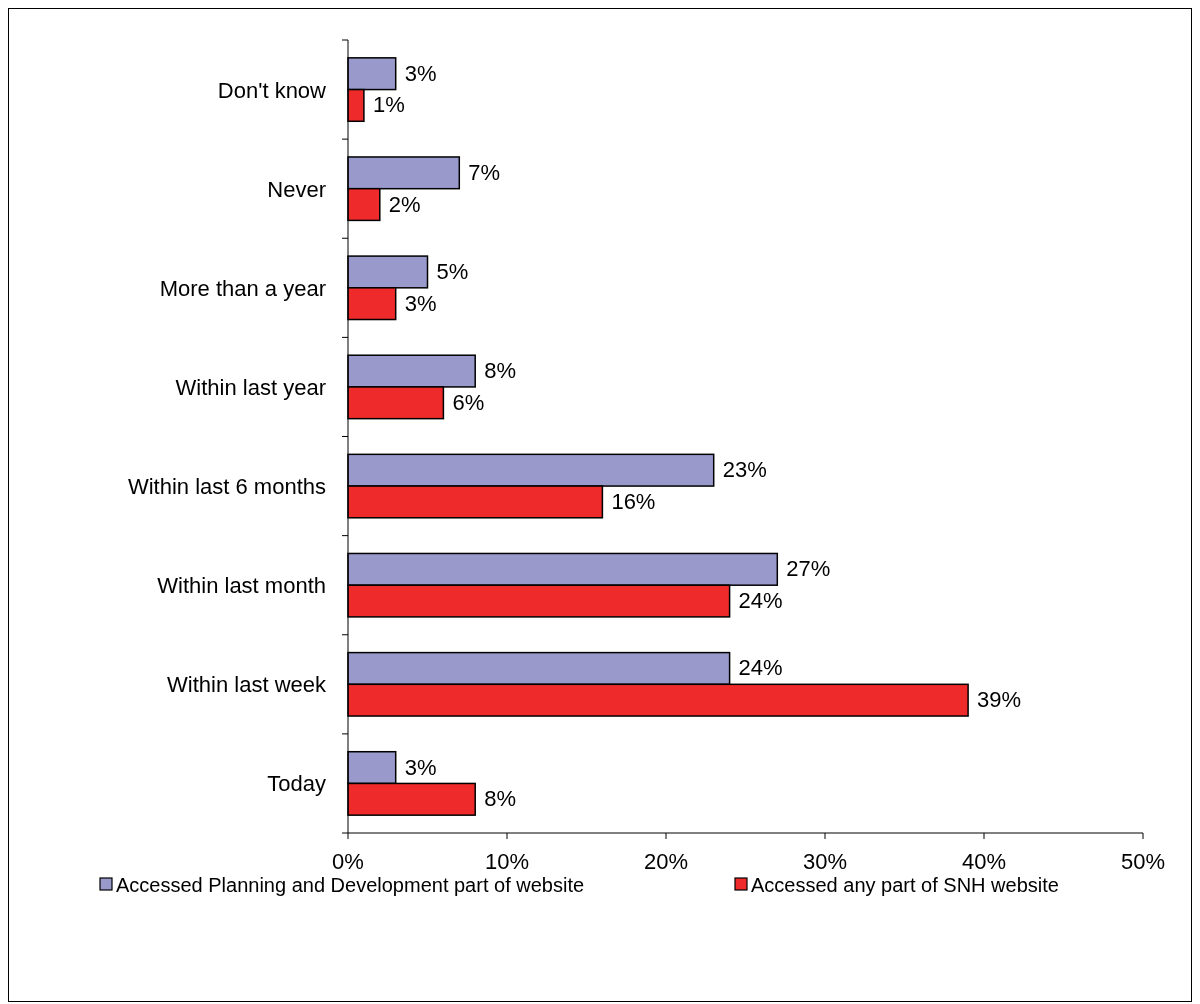  What do you see at coordinates (905, 885) in the screenshot?
I see `legend-label: Accessed any part of SNH website` at bounding box center [905, 885].